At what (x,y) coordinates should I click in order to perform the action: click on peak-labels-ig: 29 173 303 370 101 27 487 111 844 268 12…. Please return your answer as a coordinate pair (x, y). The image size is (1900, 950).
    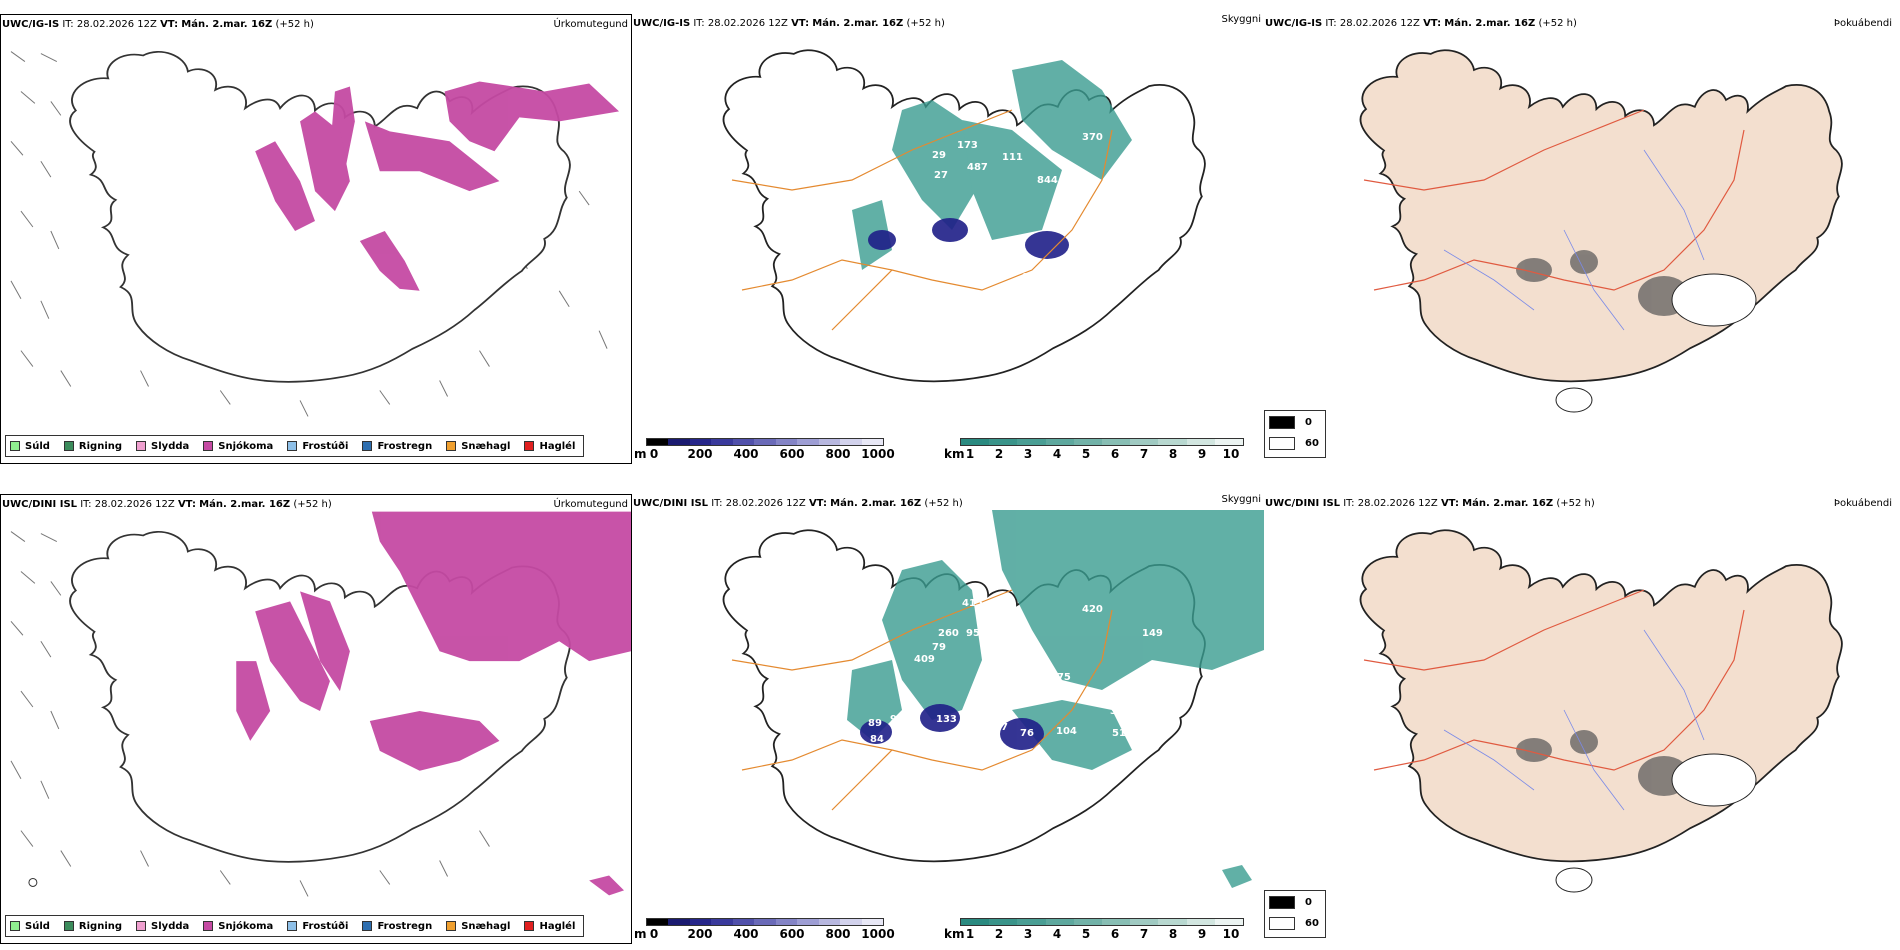
    Looking at the image, I should click on (1024, 256).